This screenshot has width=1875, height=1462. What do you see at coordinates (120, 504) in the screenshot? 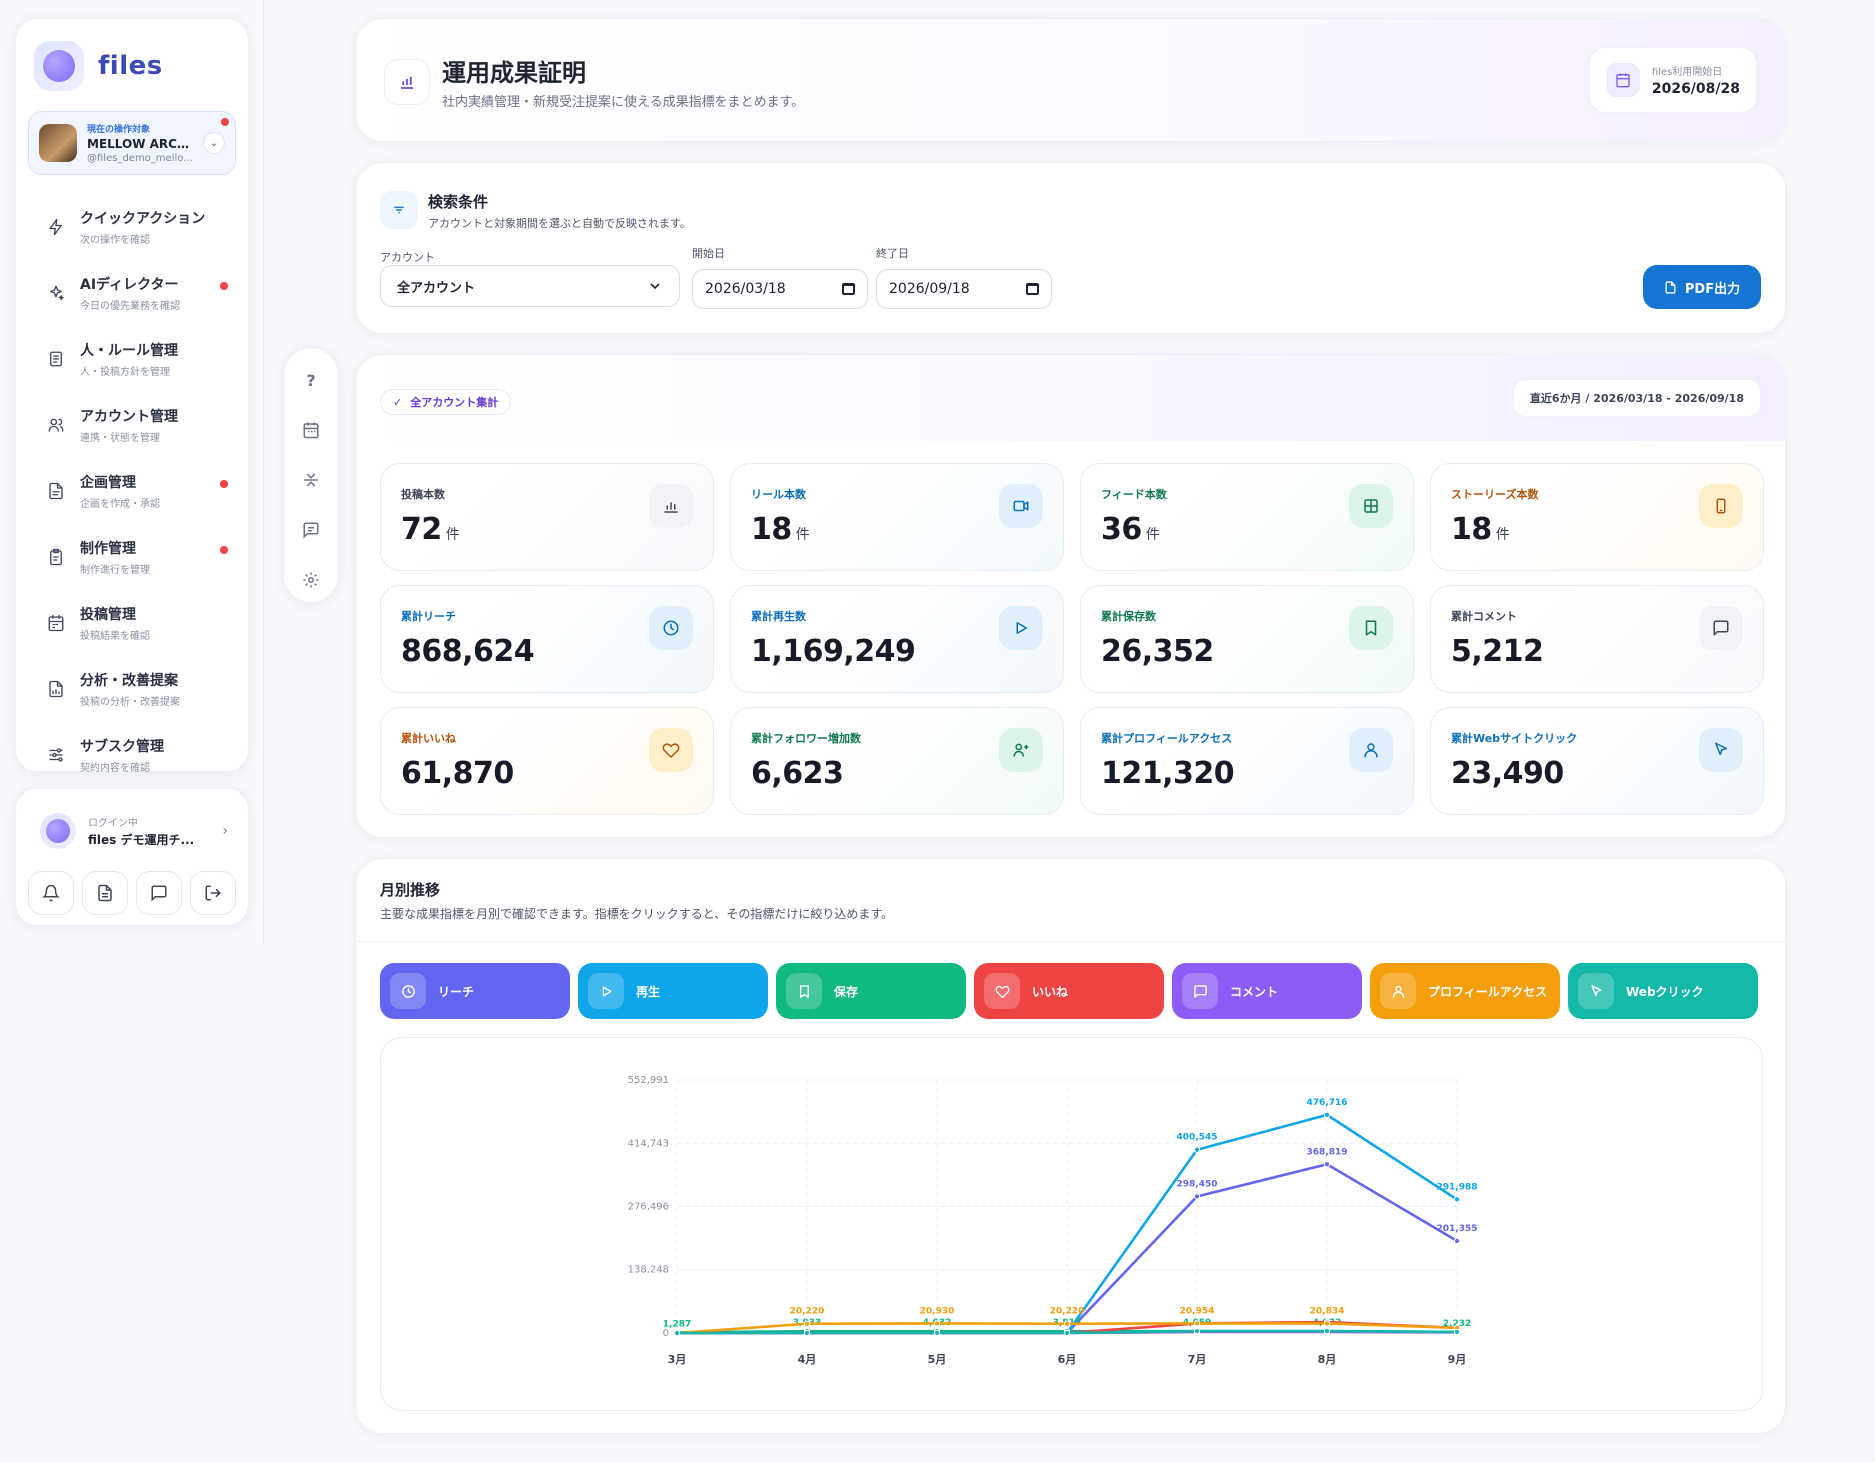
I see `sidebar-item-sub: 企画を作成・承認` at bounding box center [120, 504].